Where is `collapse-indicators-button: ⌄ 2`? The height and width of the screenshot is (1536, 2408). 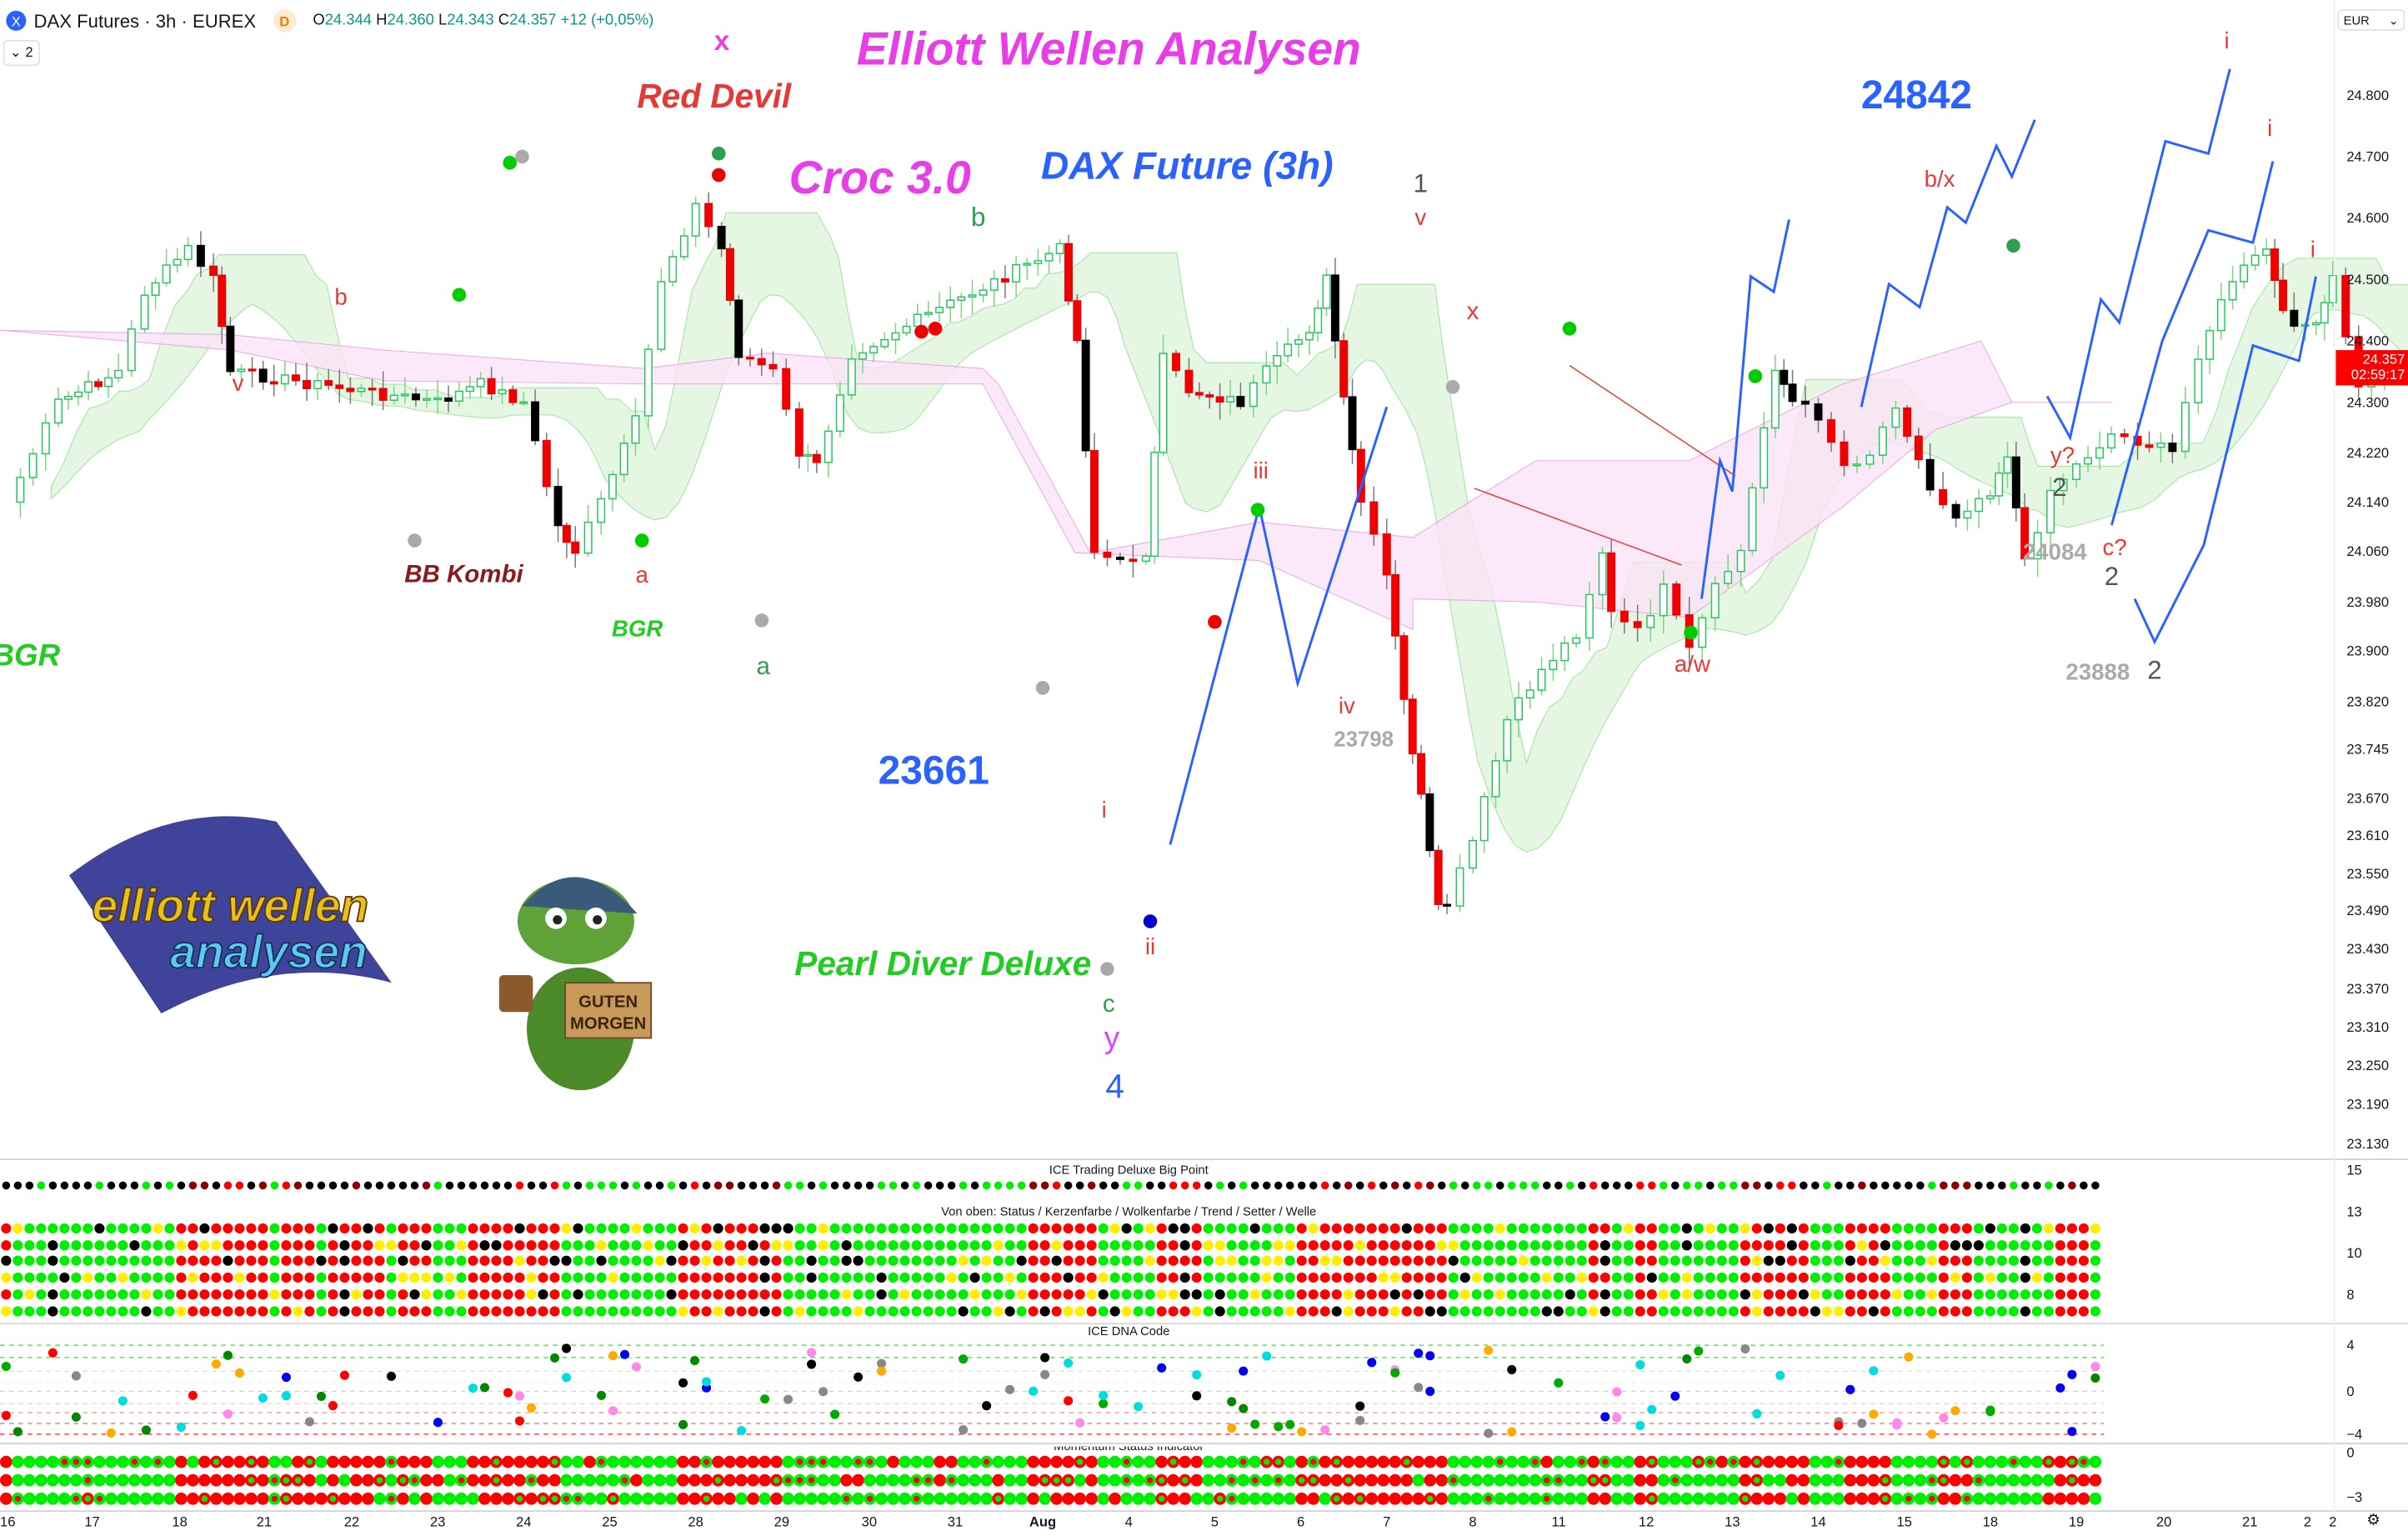
collapse-indicators-button: ⌄ 2 is located at coordinates (21, 53).